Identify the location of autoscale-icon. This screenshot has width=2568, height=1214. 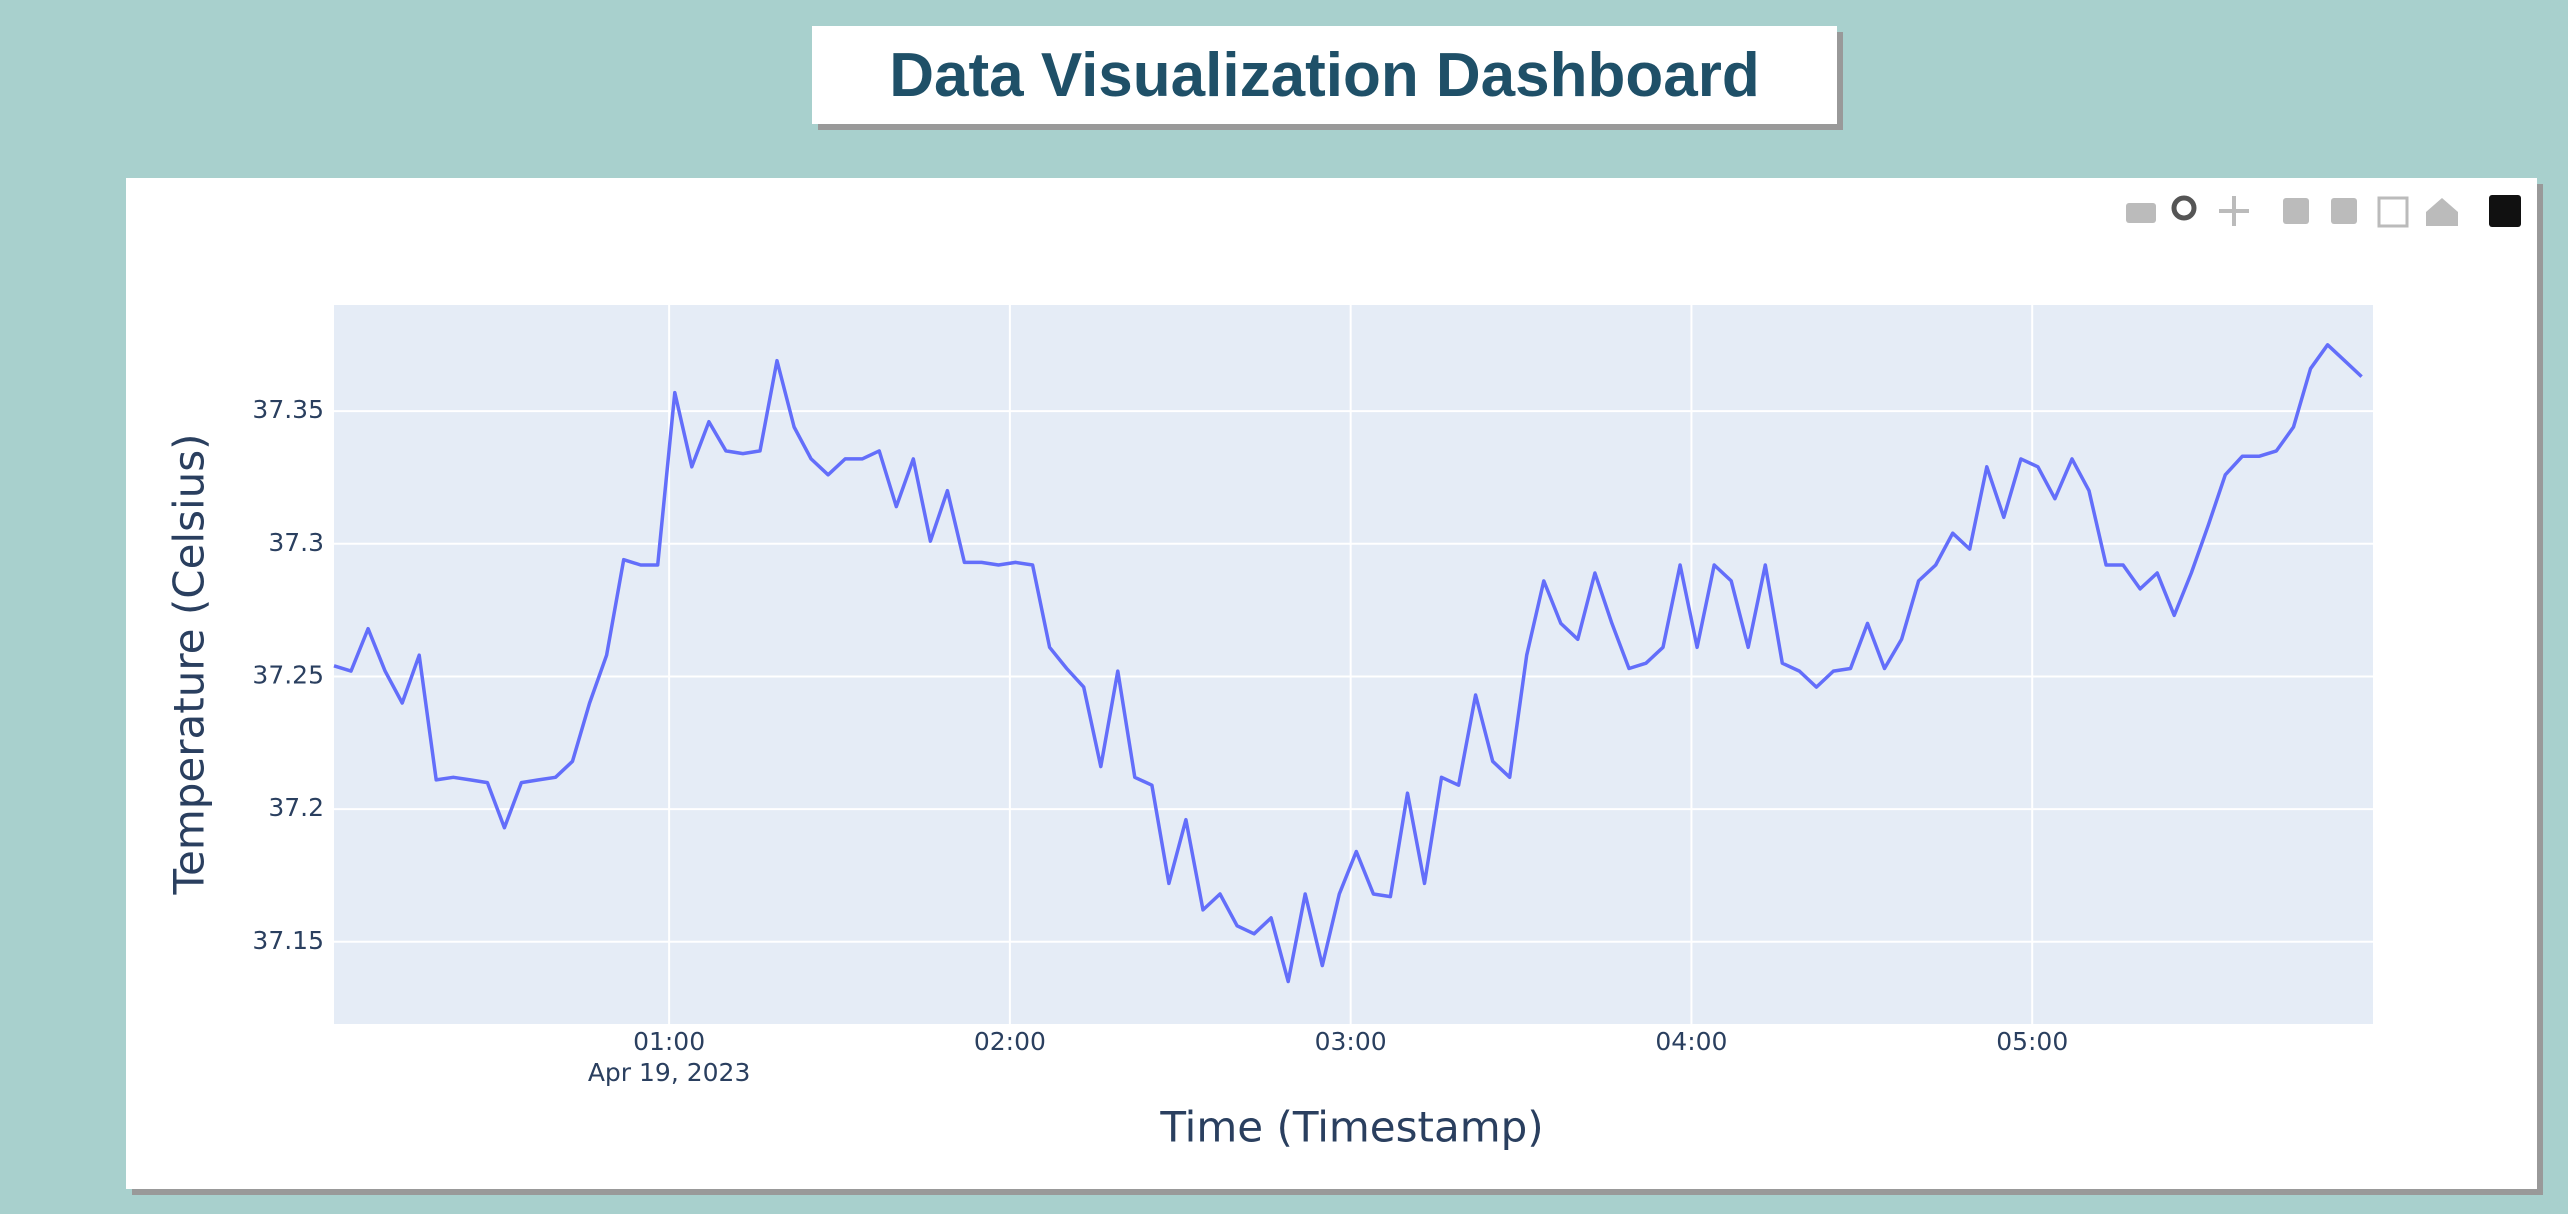
(2393, 212).